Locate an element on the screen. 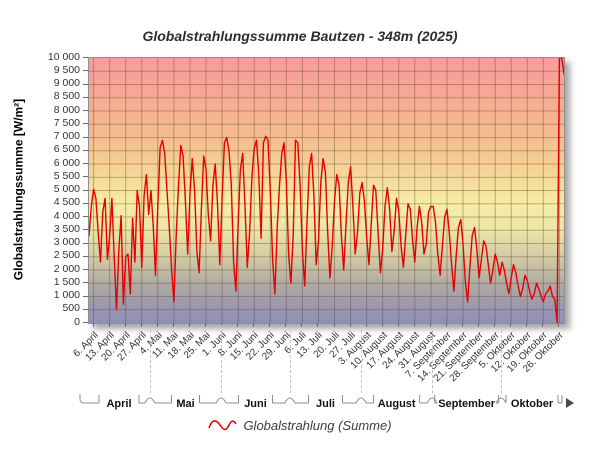 The width and height of the screenshot is (600, 450). month-label: Juli is located at coordinates (325, 404).